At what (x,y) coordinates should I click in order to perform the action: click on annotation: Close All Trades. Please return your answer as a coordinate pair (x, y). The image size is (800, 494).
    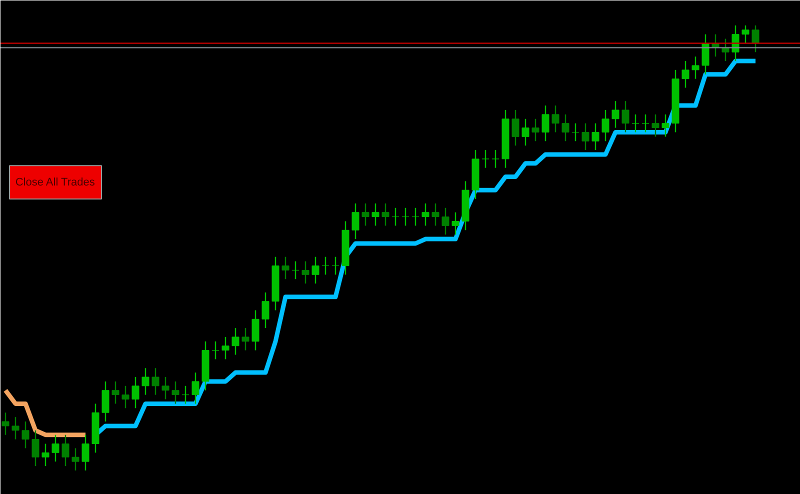
    Looking at the image, I should click on (55, 182).